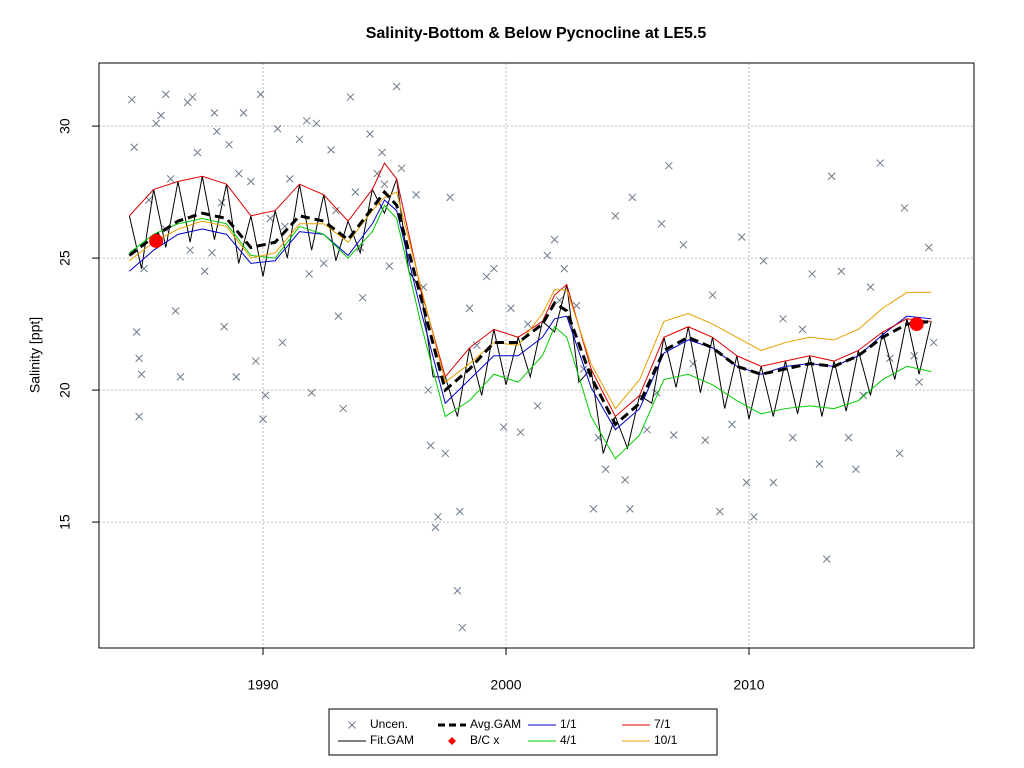  What do you see at coordinates (484, 740) in the screenshot?
I see `legend-label: B/C x` at bounding box center [484, 740].